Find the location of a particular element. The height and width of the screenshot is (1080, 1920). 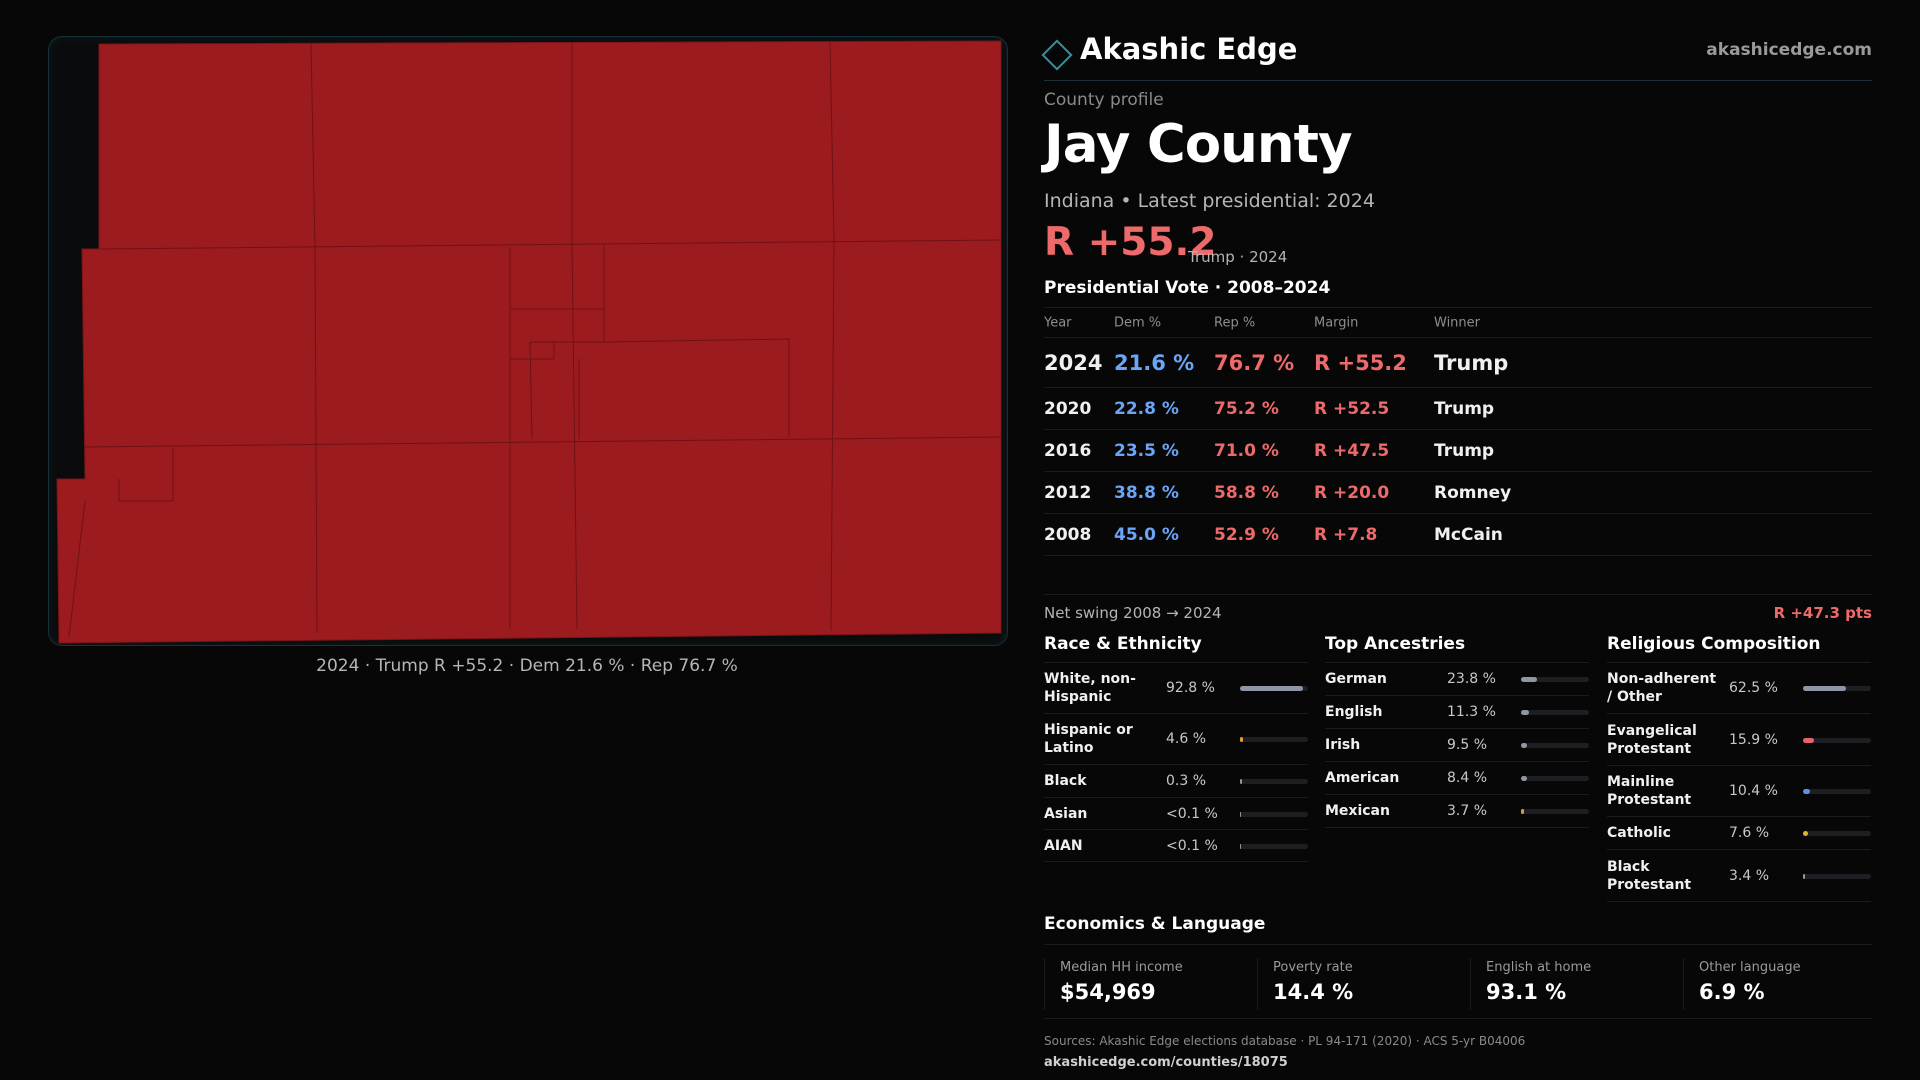

item-value: 3.7 % is located at coordinates (1467, 811).